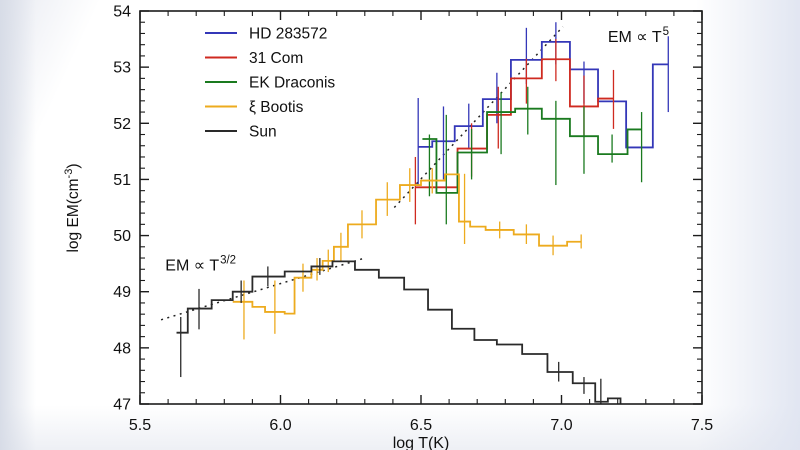 The image size is (800, 450). Describe the element at coordinates (122, 292) in the screenshot. I see `y-tick-label-2: 49` at that location.